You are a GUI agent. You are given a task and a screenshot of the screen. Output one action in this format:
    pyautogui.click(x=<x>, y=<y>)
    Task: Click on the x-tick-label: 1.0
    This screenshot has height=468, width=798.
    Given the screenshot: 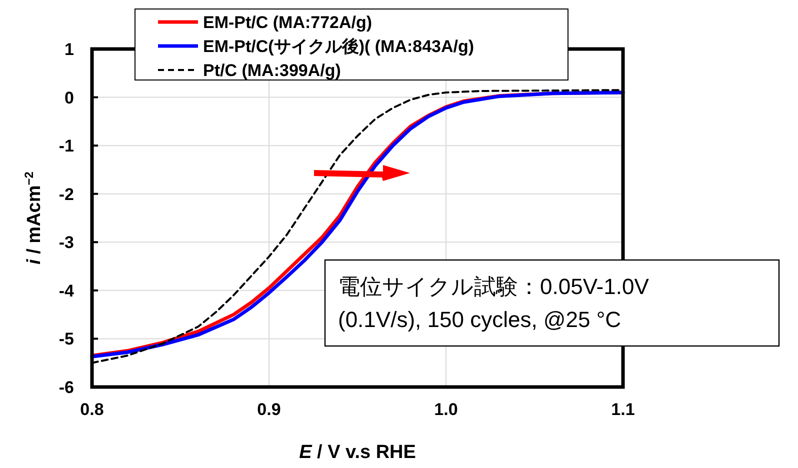 What is the action you would take?
    pyautogui.click(x=446, y=409)
    